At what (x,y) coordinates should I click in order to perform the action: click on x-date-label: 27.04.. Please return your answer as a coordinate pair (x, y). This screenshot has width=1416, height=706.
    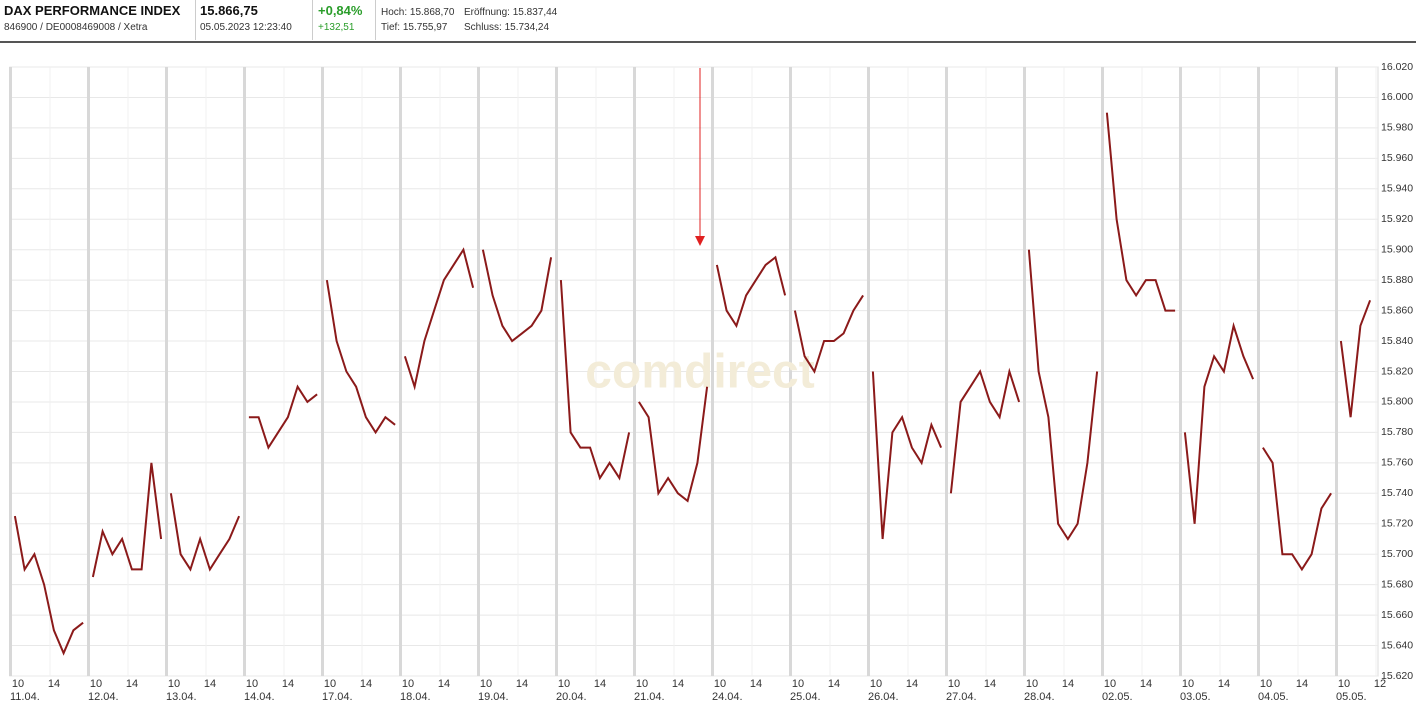
    Looking at the image, I should click on (961, 697).